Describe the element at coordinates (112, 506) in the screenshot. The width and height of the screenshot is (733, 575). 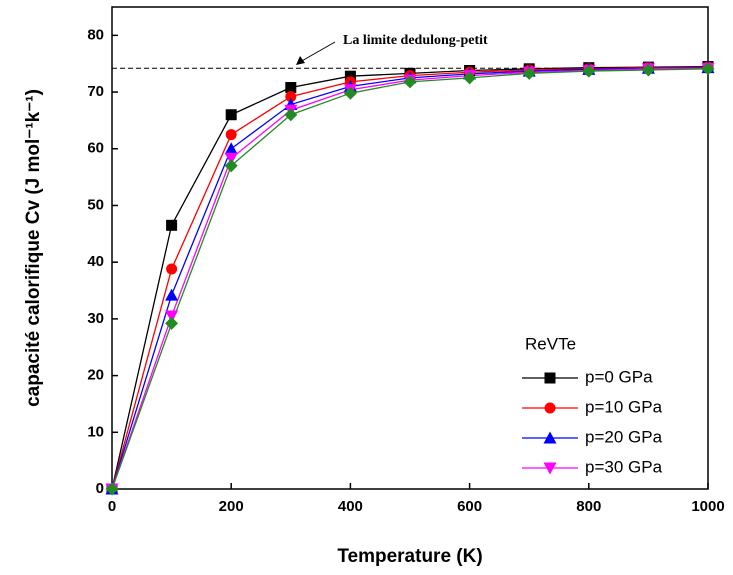
I see `x-tick-label: 0` at that location.